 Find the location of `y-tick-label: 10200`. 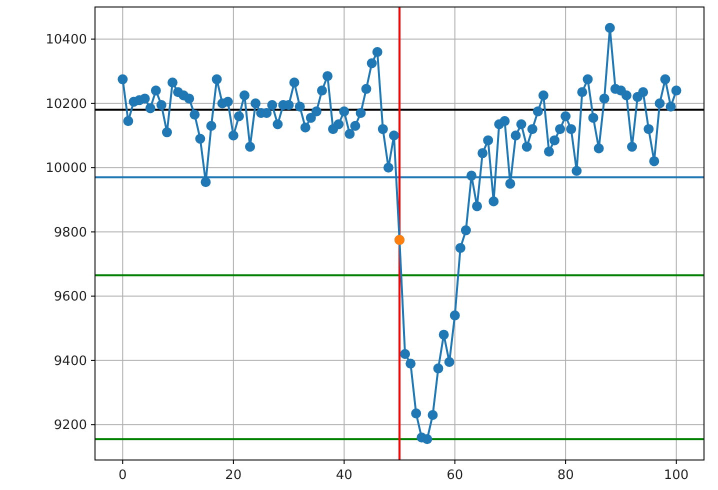

y-tick-label: 10200 is located at coordinates (66, 104).